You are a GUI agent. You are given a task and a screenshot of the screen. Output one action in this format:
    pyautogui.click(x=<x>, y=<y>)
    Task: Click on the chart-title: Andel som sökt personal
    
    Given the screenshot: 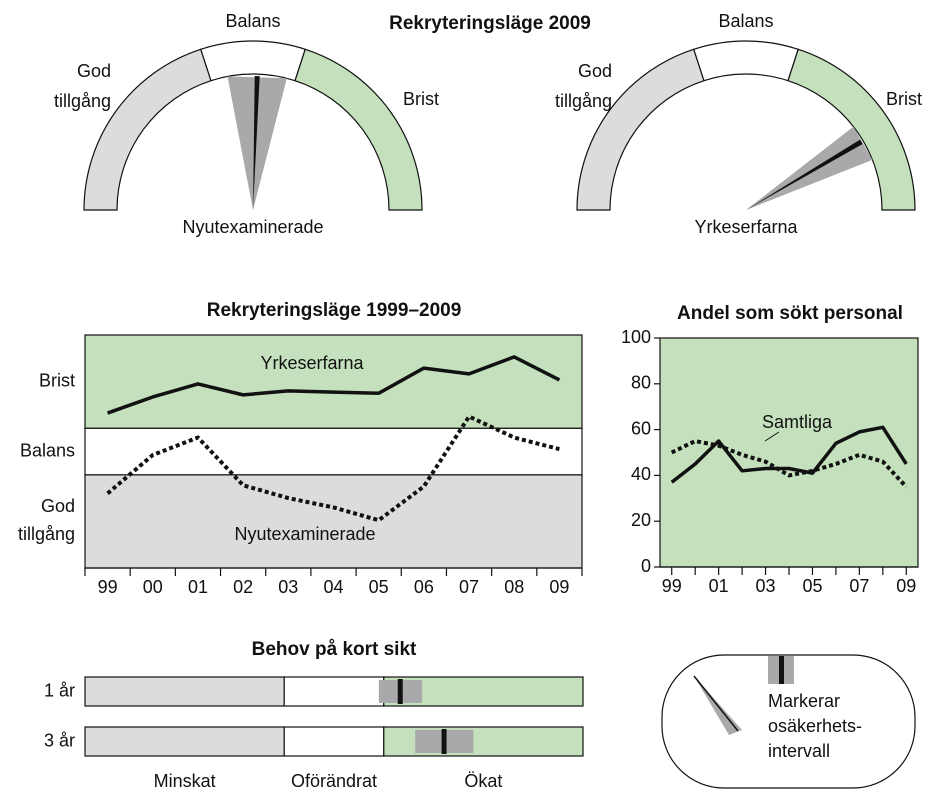 What is the action you would take?
    pyautogui.click(x=790, y=313)
    